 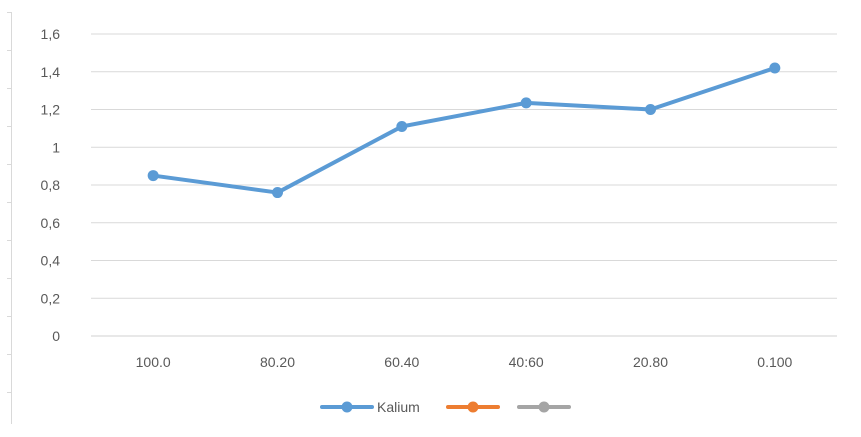 I want to click on y-tick-label: 0,2, so click(x=51, y=298).